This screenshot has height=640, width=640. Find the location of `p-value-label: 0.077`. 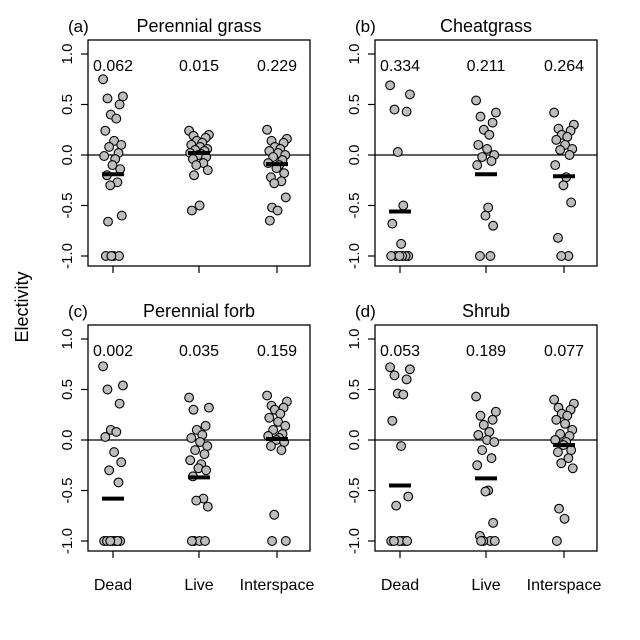

p-value-label: 0.077 is located at coordinates (564, 351).